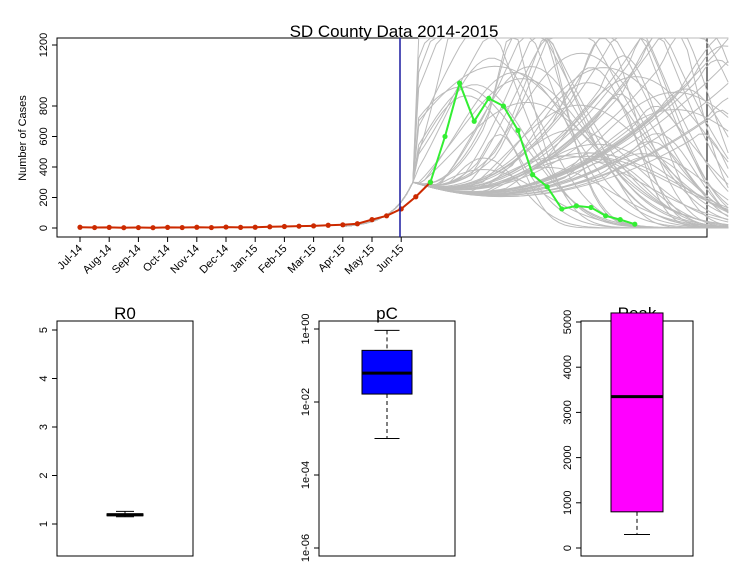 The width and height of the screenshot is (750, 586). Describe the element at coordinates (127, 260) in the screenshot. I see `main-x-tick-label: Sep-14` at that location.